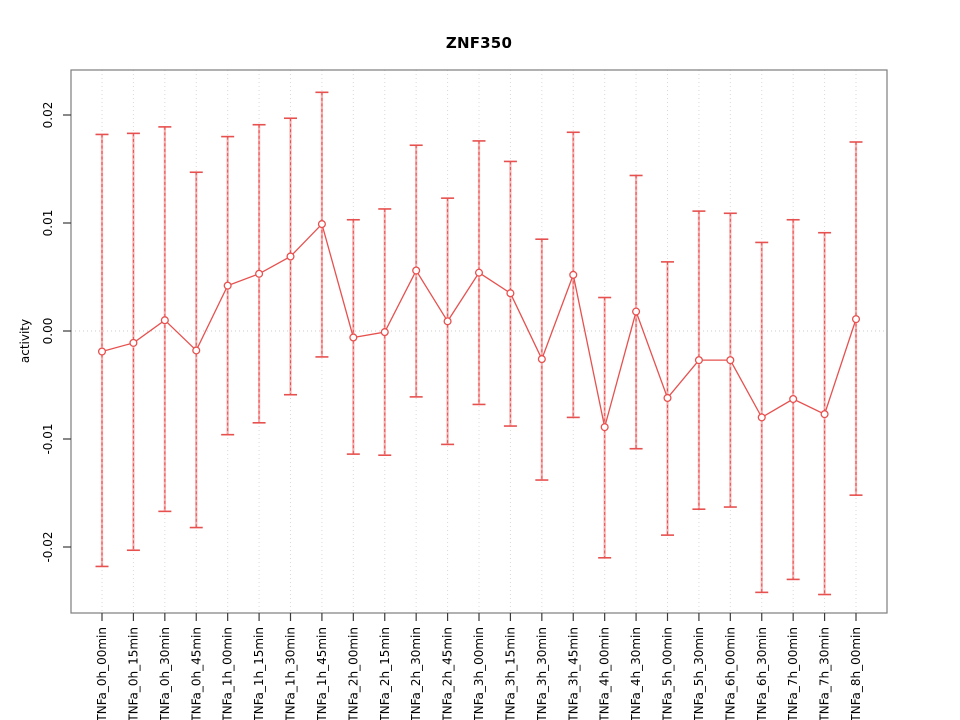  What do you see at coordinates (48, 331) in the screenshot?
I see `y-tick-label: 0.00` at bounding box center [48, 331].